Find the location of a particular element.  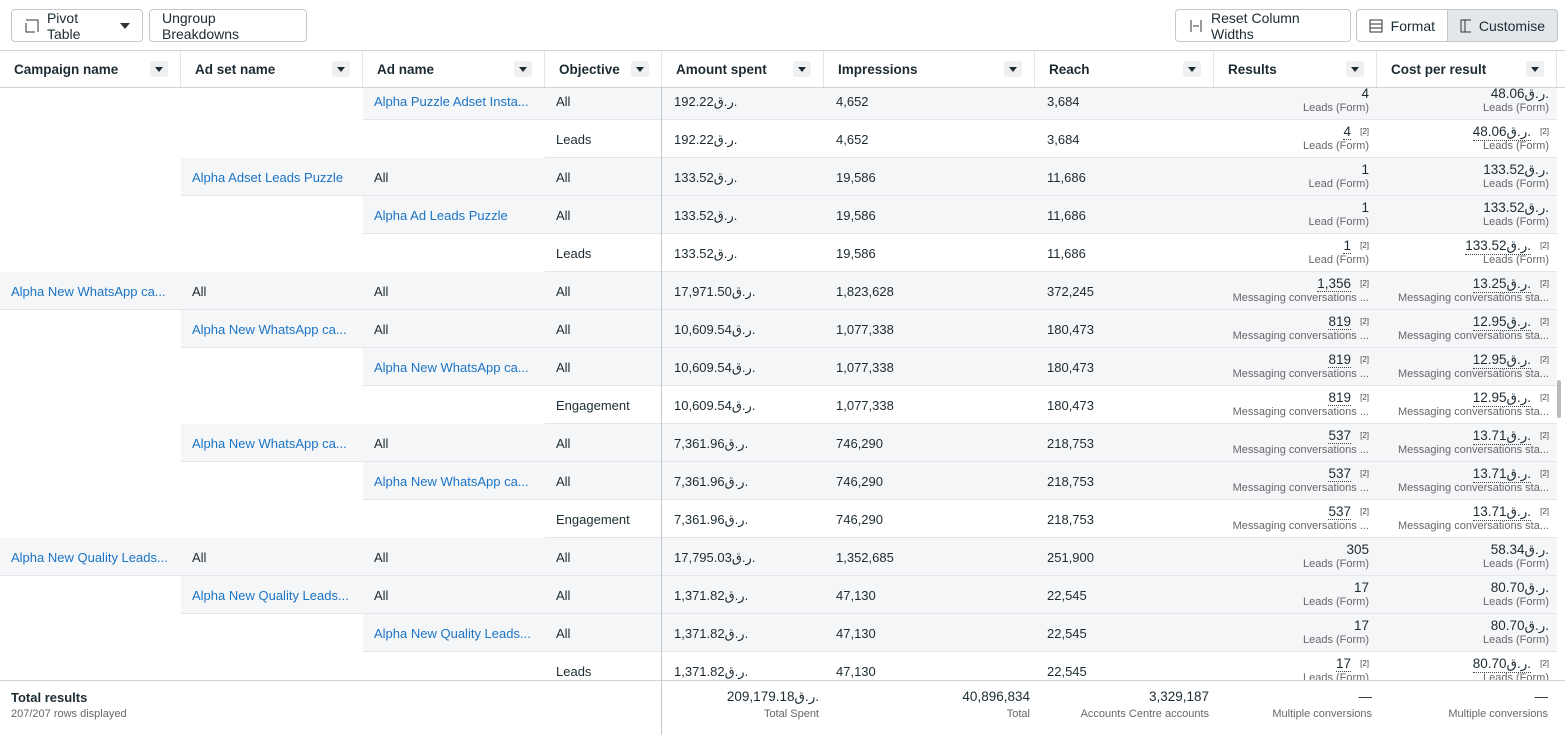

column-header-label: Ad set name is located at coordinates (235, 69).